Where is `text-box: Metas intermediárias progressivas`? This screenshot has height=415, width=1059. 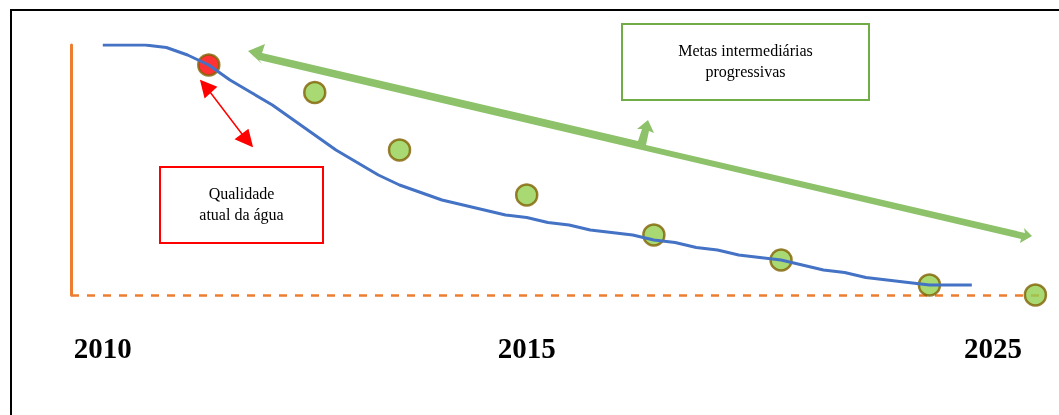
text-box: Metas intermediárias progressivas is located at coordinates (745, 62).